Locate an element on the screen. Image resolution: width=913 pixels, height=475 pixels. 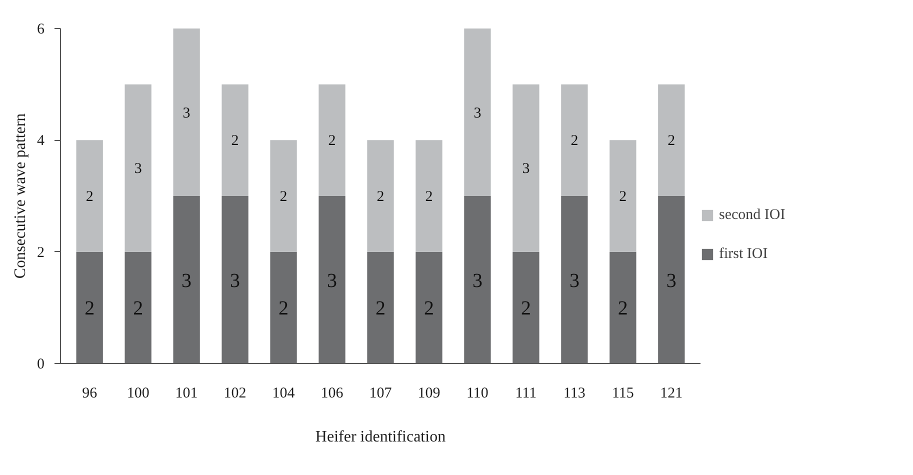
x-tick-label: 102 is located at coordinates (235, 394).